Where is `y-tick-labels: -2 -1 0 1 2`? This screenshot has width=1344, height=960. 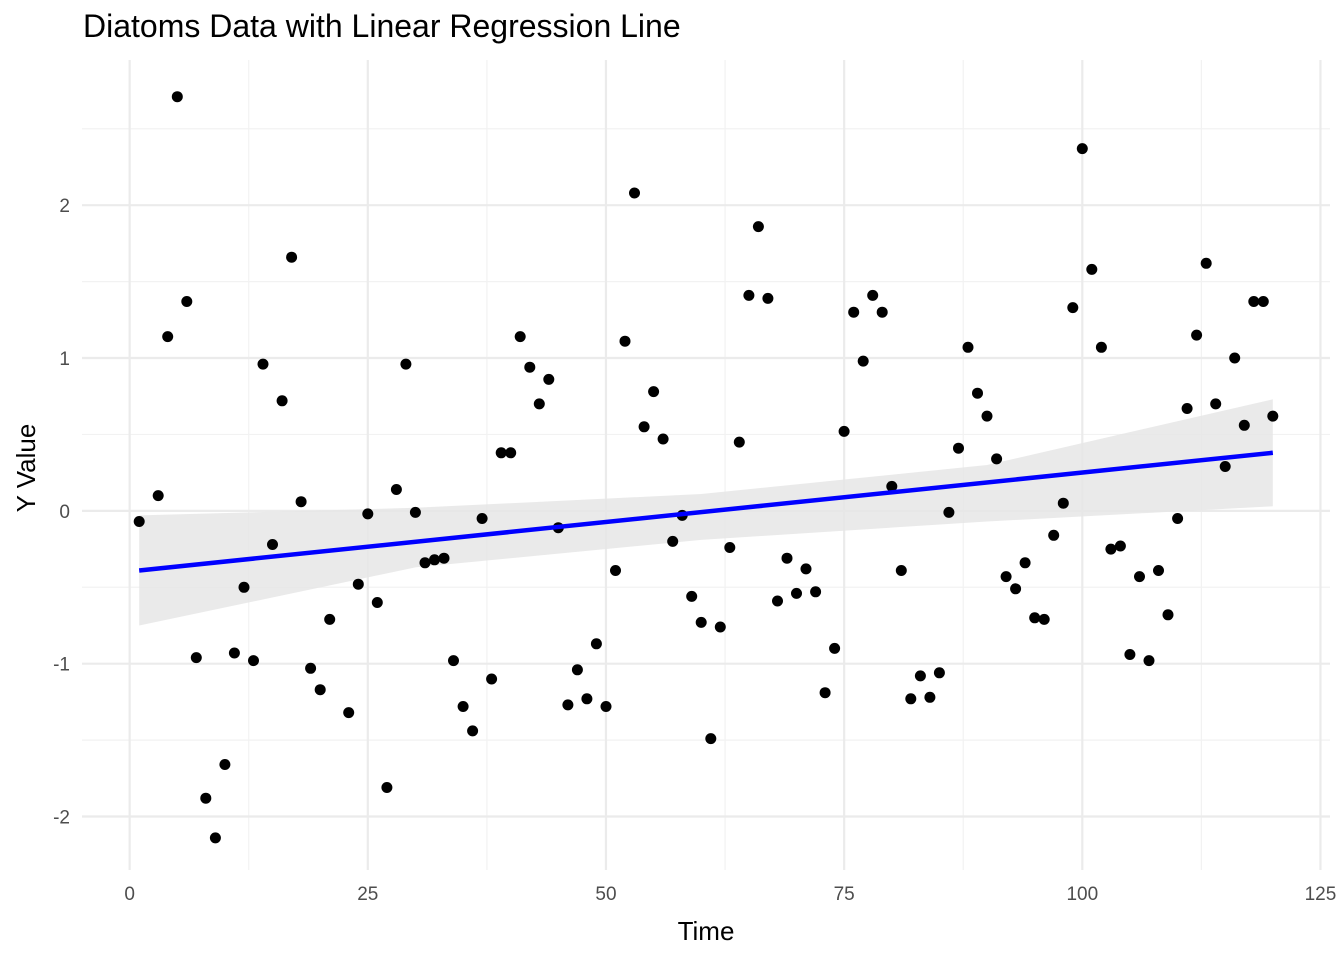
y-tick-labels: -2 -1 0 1 2 is located at coordinates (61, 512).